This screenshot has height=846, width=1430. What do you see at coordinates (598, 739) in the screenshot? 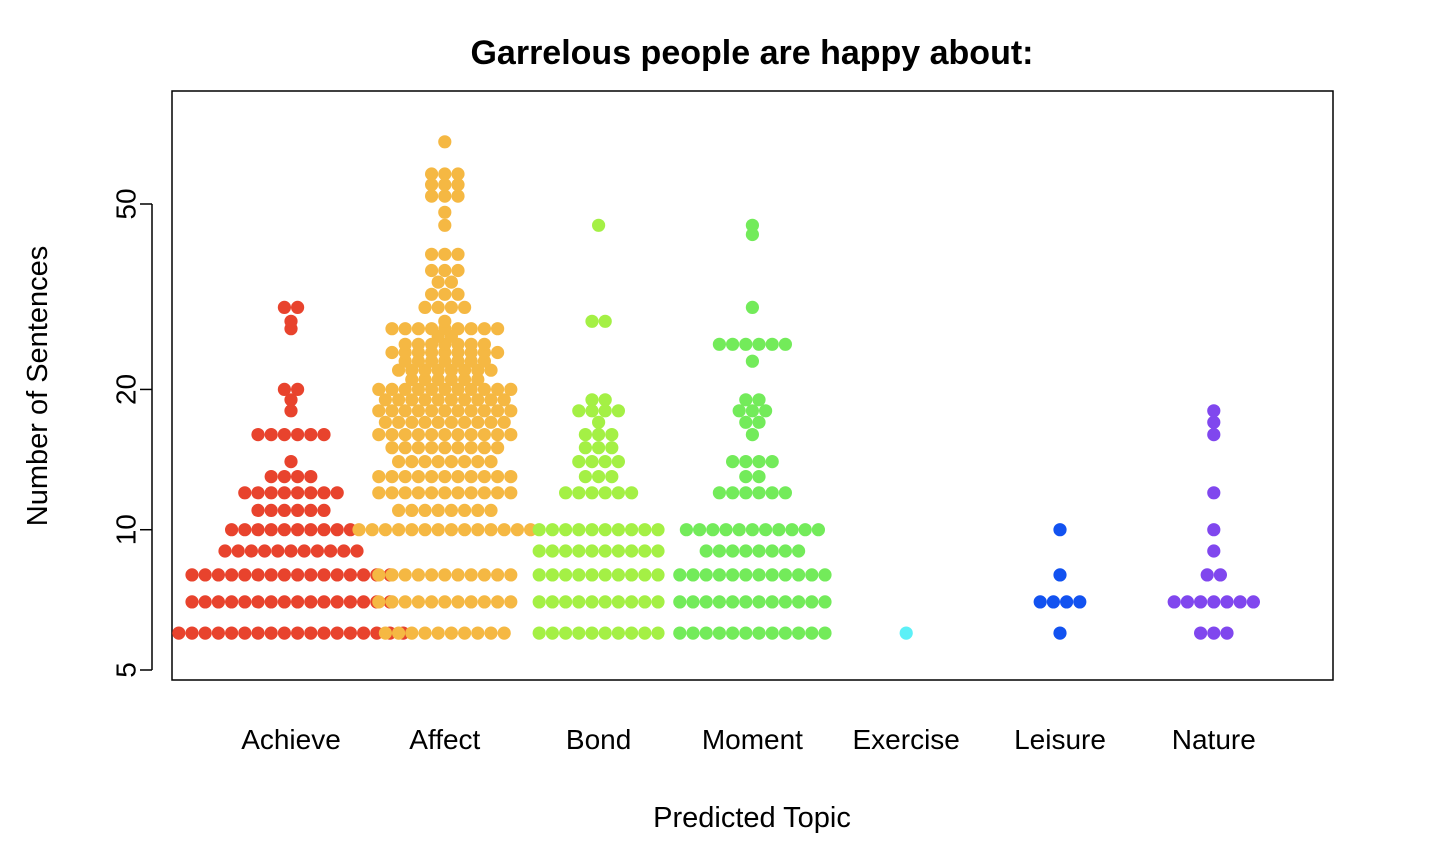
I see `x-tick-label: Bond` at bounding box center [598, 739].